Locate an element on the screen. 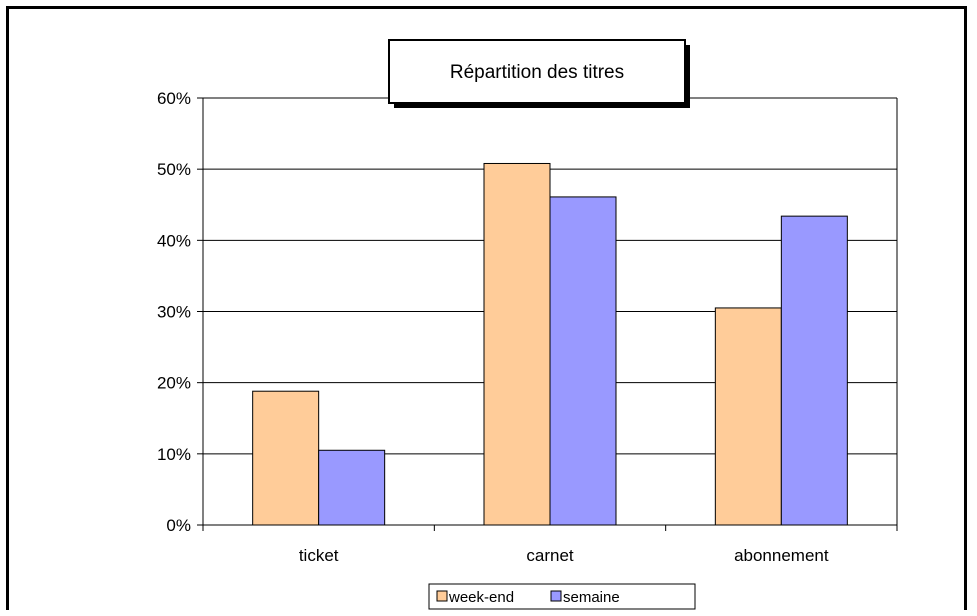  legend: week-end semaine is located at coordinates (562, 596).